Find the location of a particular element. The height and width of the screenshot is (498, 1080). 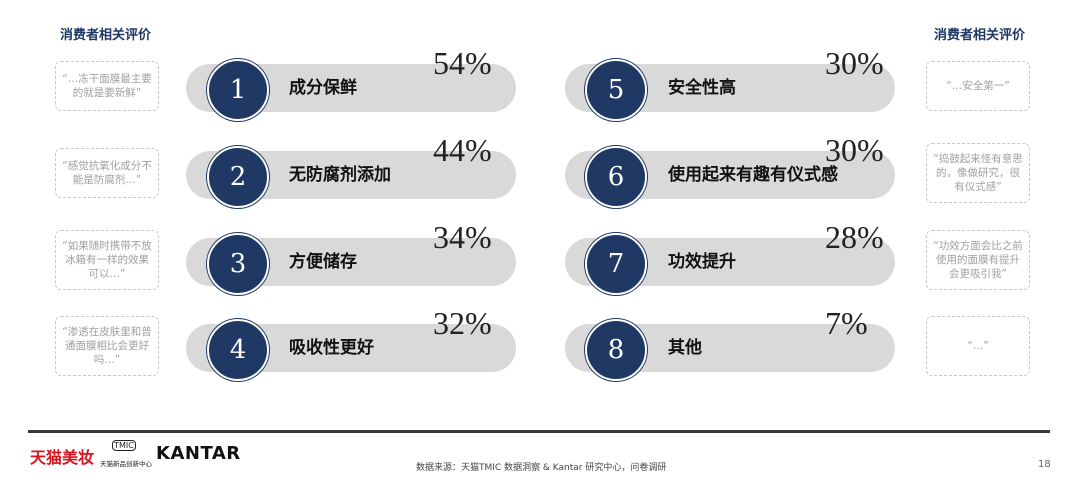

item-label: 吸收性更好 is located at coordinates (331, 348).